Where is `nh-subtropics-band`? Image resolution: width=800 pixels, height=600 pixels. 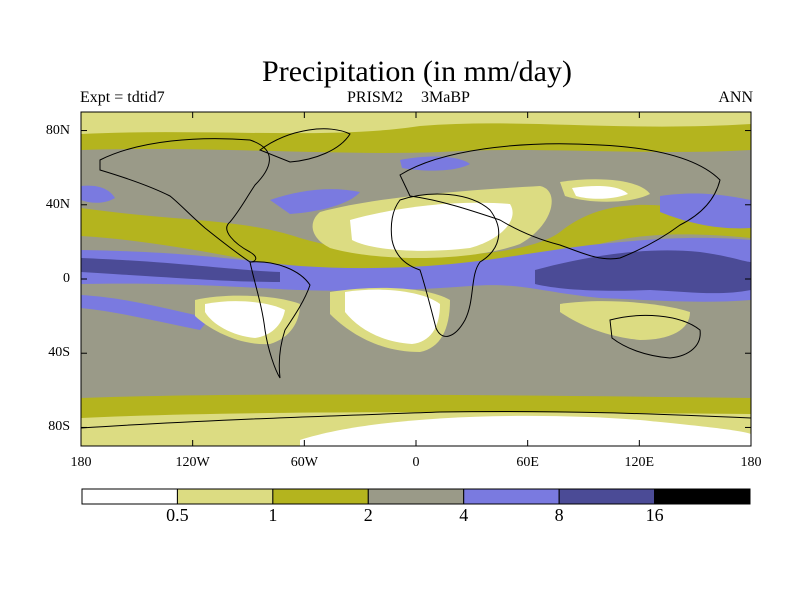
nh-subtropics-band is located at coordinates (416, 243).